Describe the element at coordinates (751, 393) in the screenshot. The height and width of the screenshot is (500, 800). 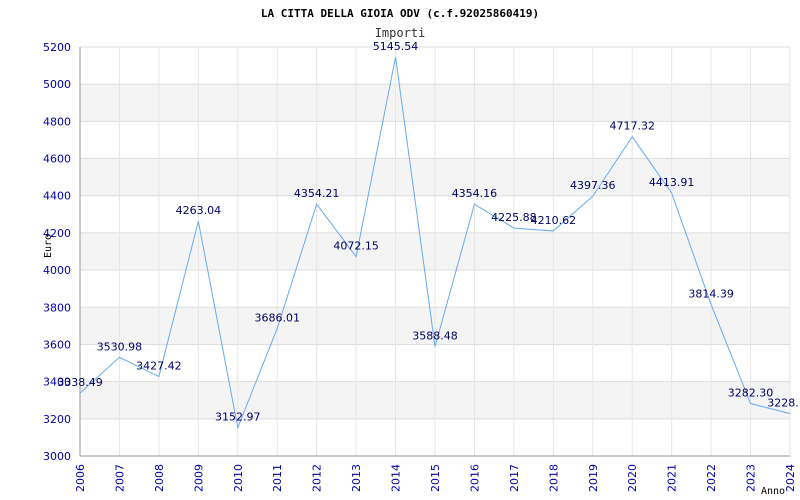
I see `data-label: 3282.30` at that location.